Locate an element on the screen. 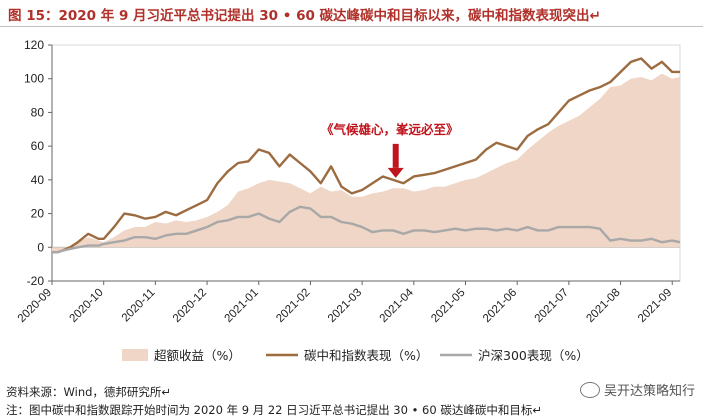 This screenshot has height=418, width=703. y-tick-label: 0 is located at coordinates (40, 247).